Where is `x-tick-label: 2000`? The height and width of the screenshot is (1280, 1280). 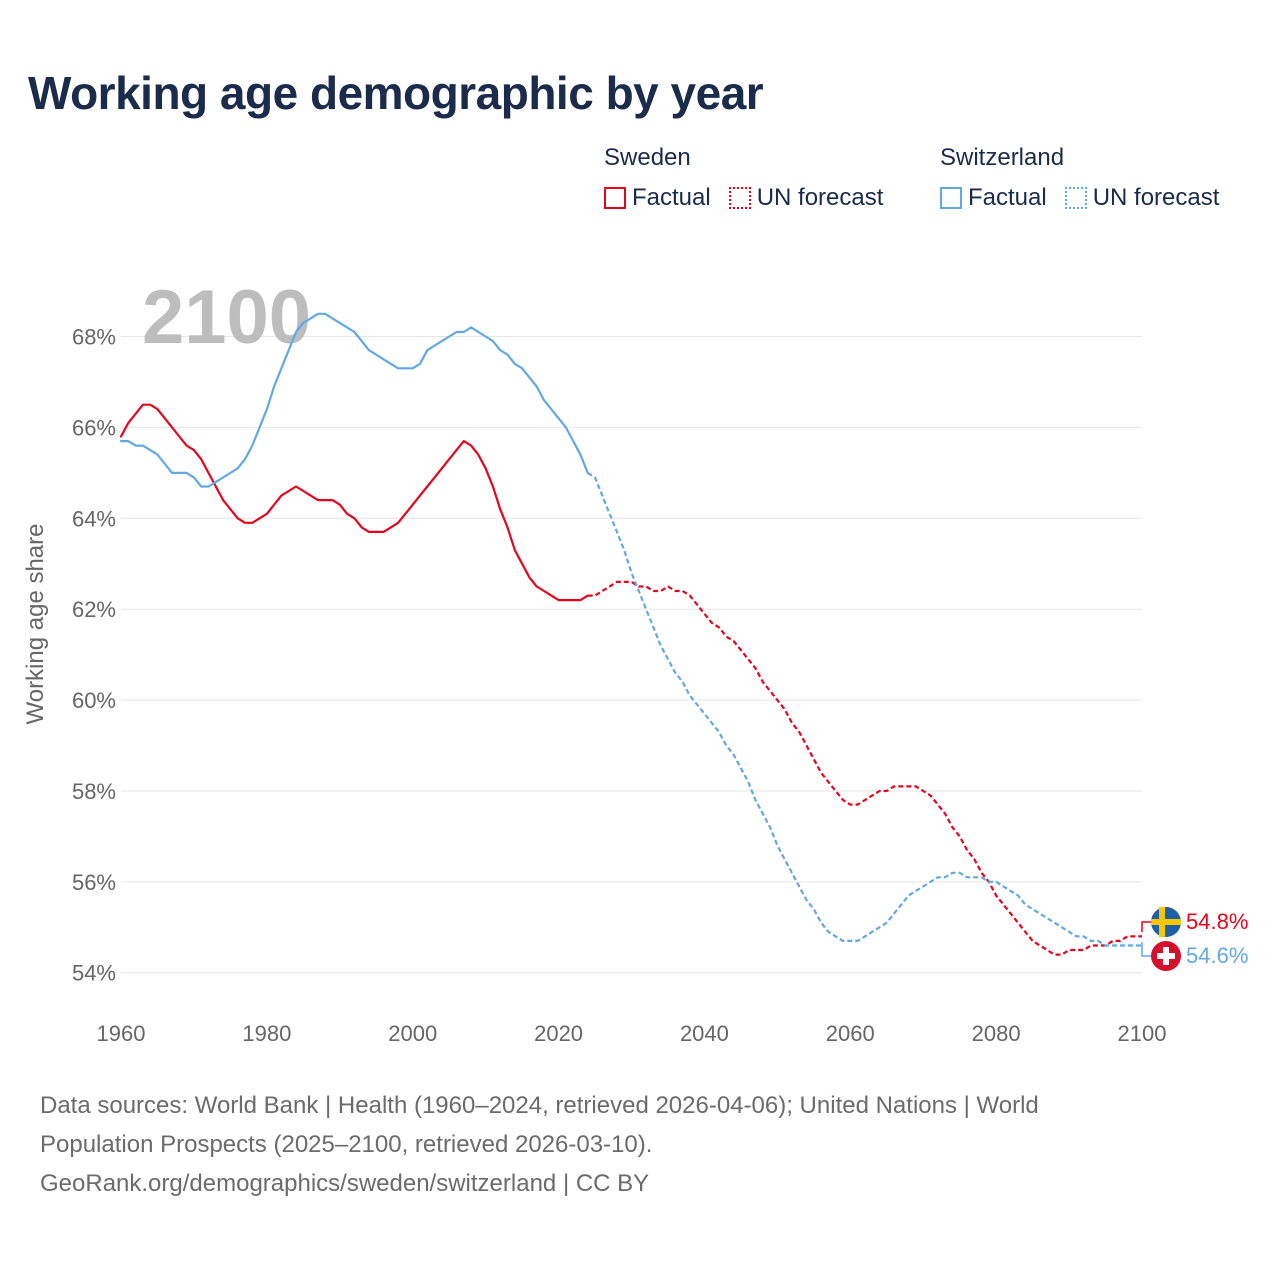 x-tick-label: 2000 is located at coordinates (412, 1033).